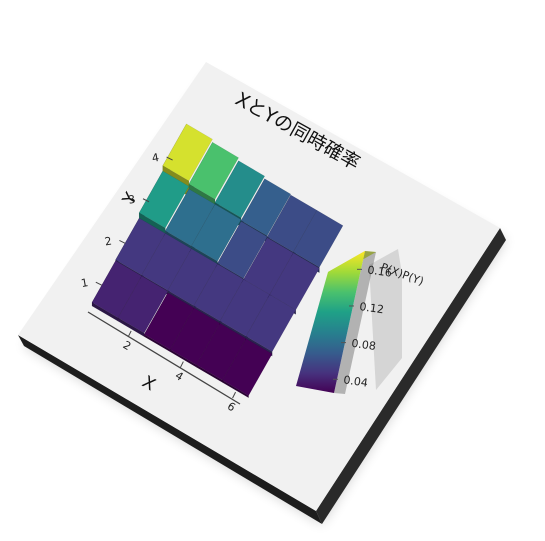 The image size is (545, 541). I want to click on y-tick-label: 2, so click(108, 241).